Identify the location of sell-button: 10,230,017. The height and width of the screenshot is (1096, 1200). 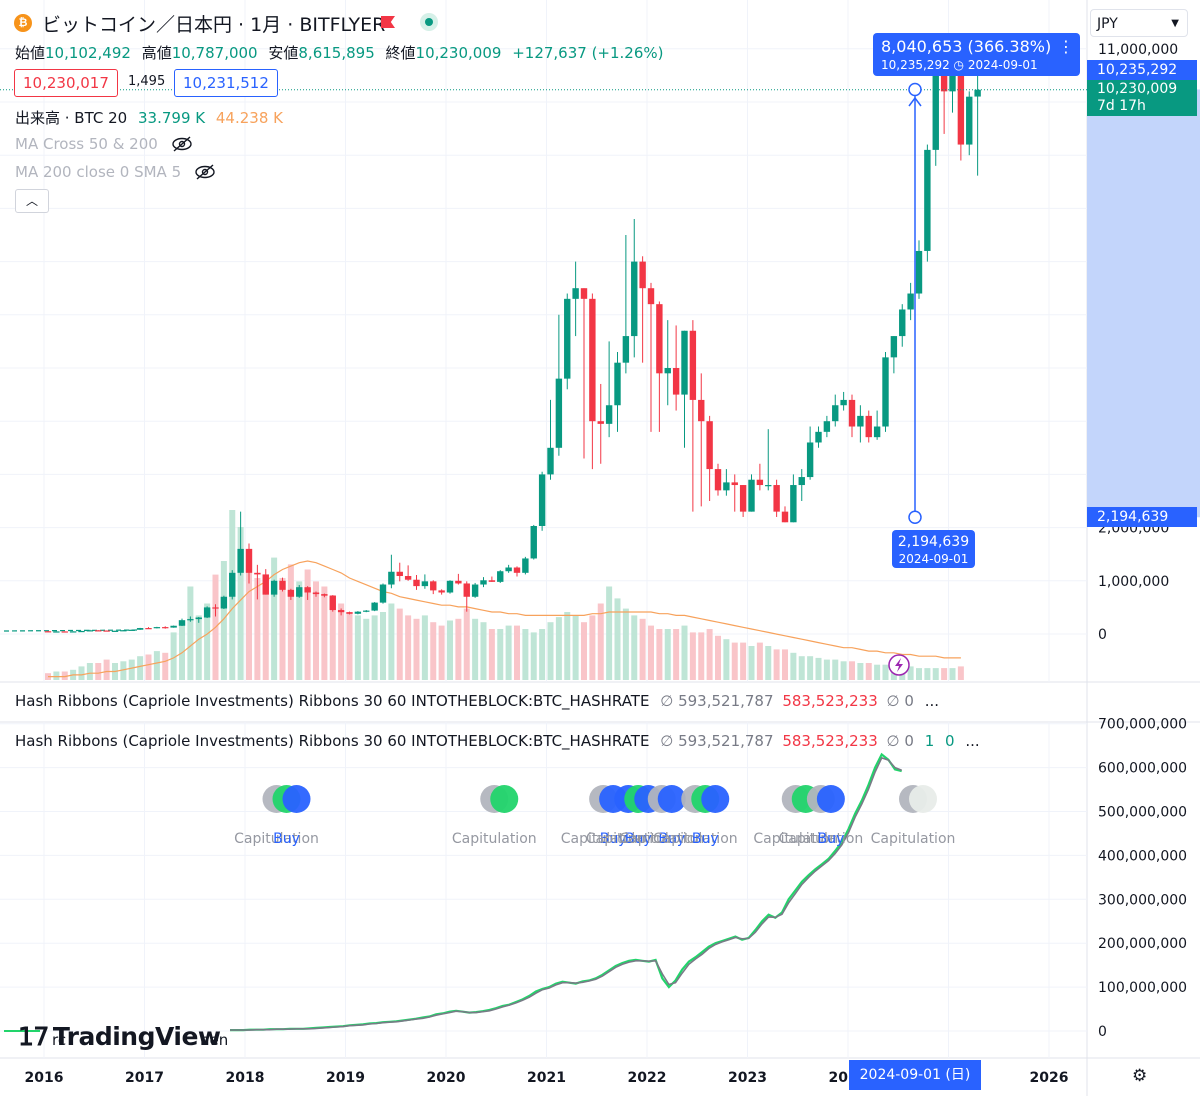
(66, 83).